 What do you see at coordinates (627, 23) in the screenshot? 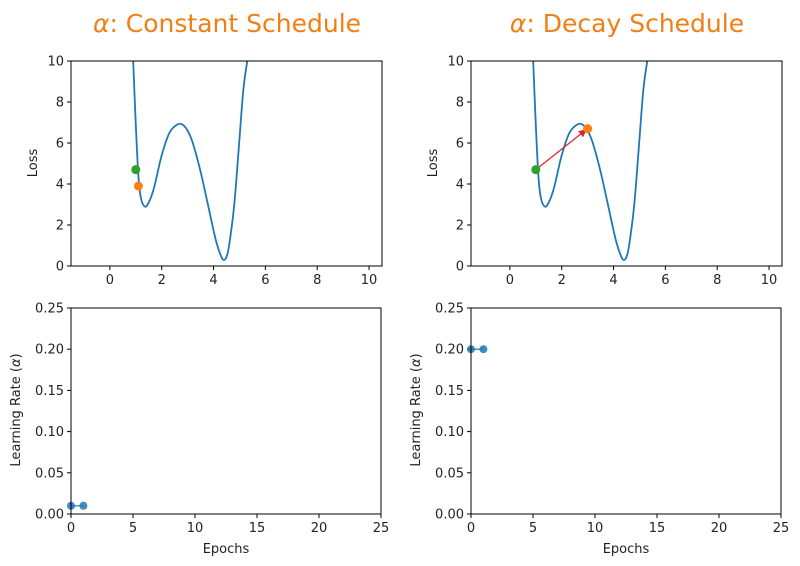
I see `panel-title: α: Decay Schedule` at bounding box center [627, 23].